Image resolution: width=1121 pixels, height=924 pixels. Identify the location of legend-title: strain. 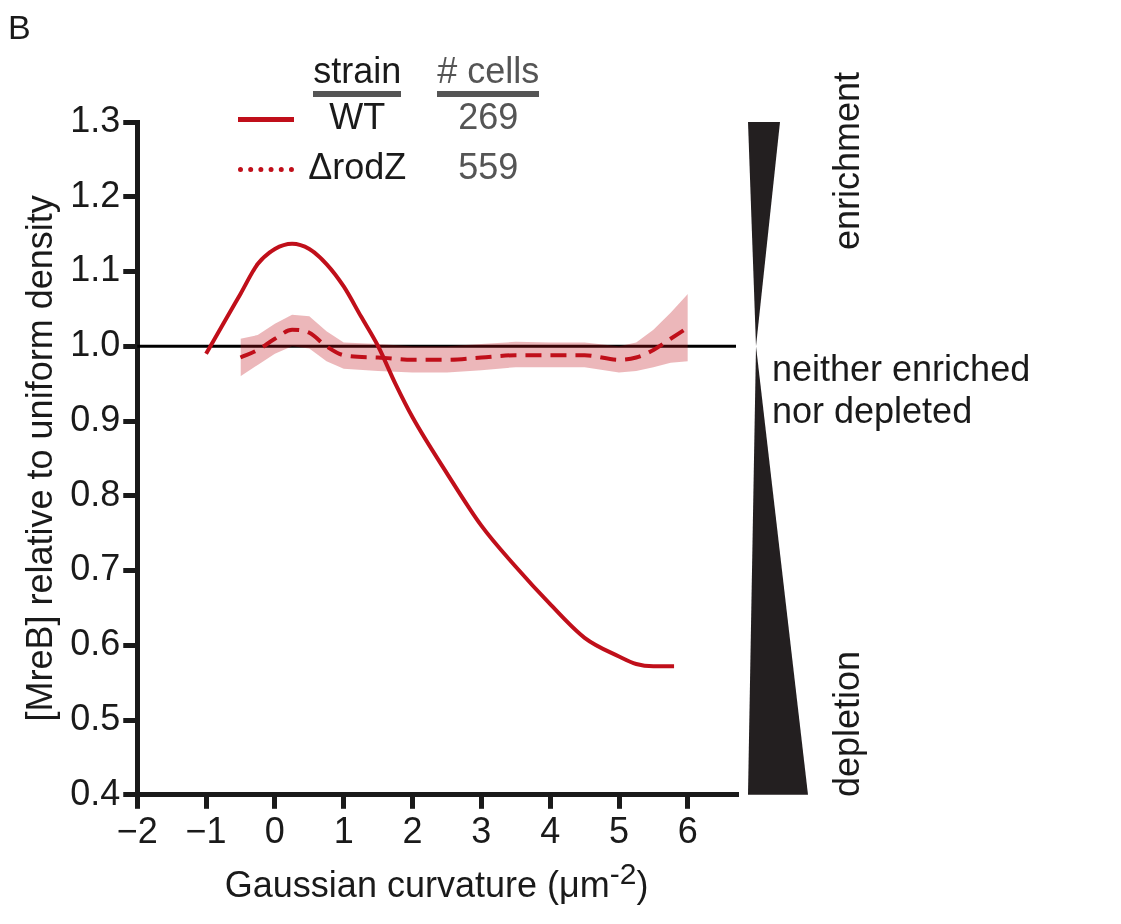
(357, 73).